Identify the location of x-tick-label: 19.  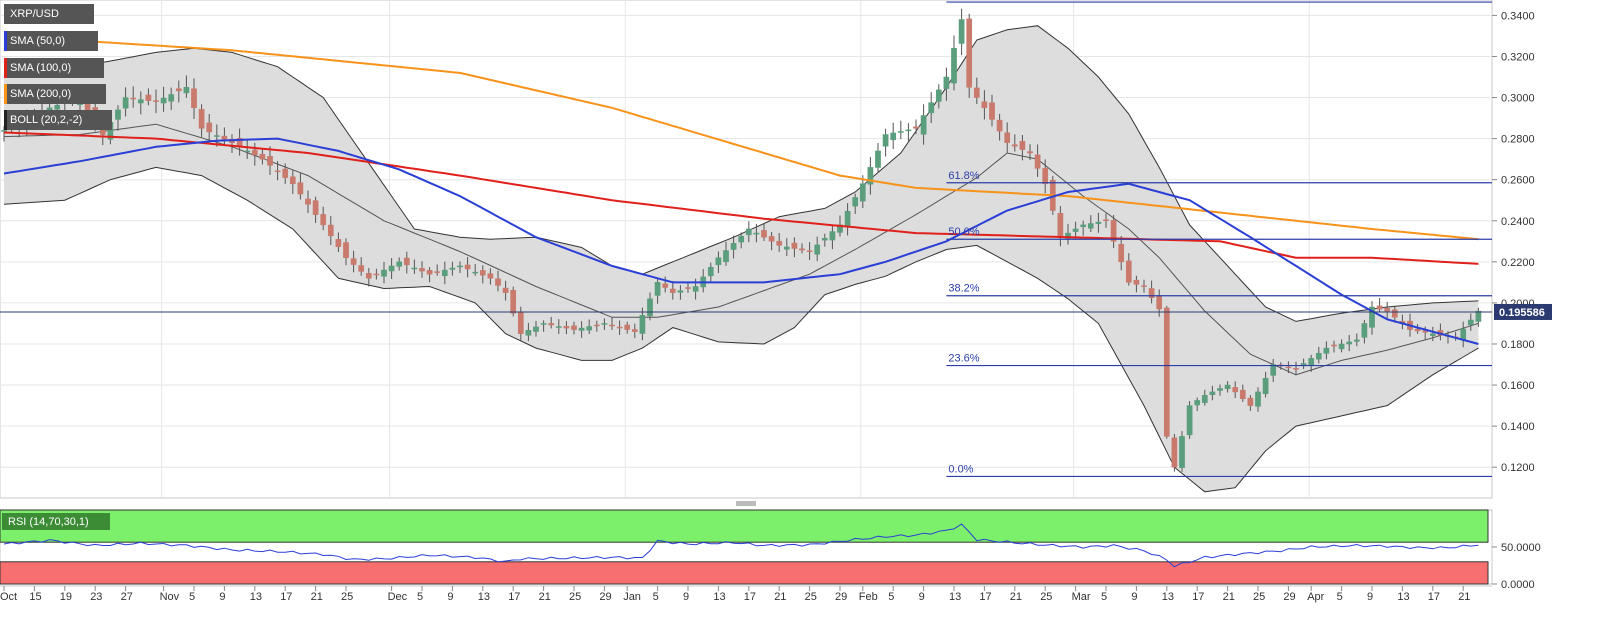
(66, 597).